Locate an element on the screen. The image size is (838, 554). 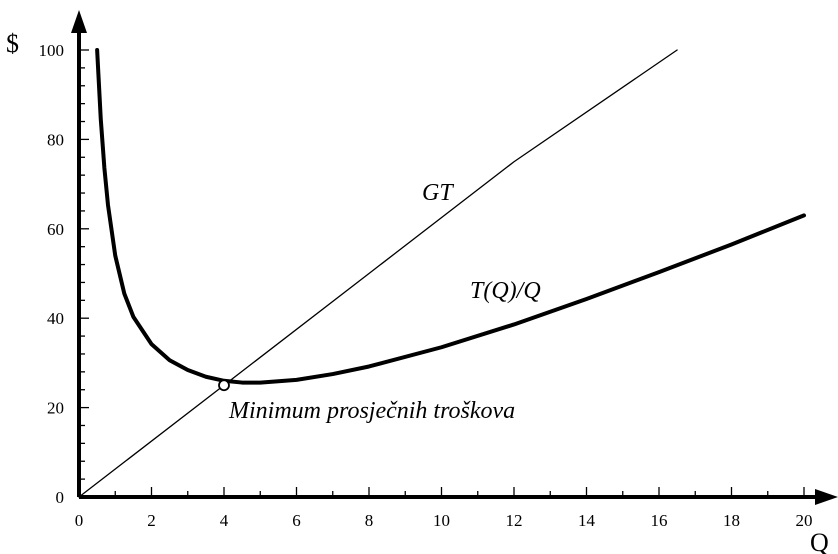
x-tick-label: 12 is located at coordinates (514, 520).